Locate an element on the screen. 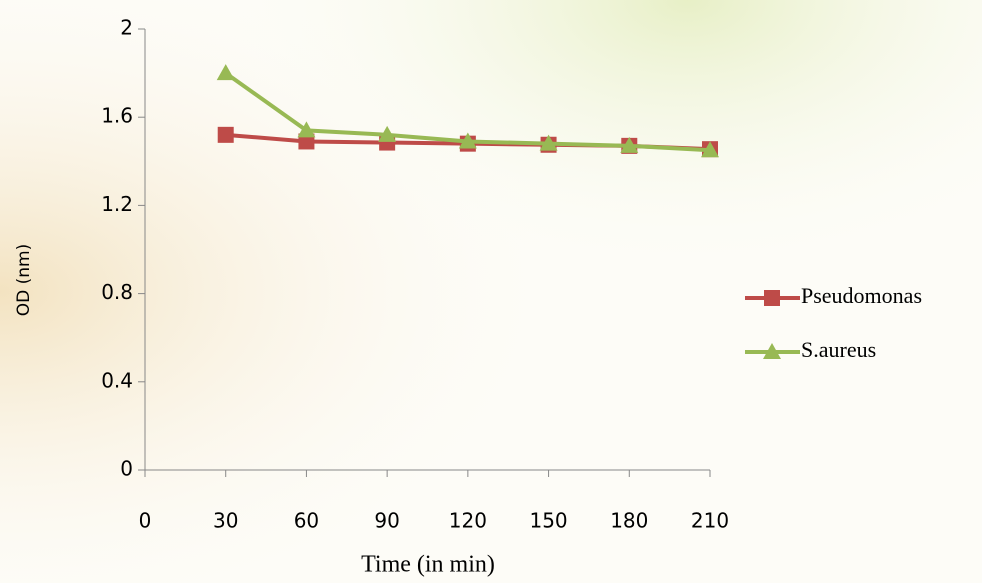  x-tick-label: 90 is located at coordinates (386, 521).